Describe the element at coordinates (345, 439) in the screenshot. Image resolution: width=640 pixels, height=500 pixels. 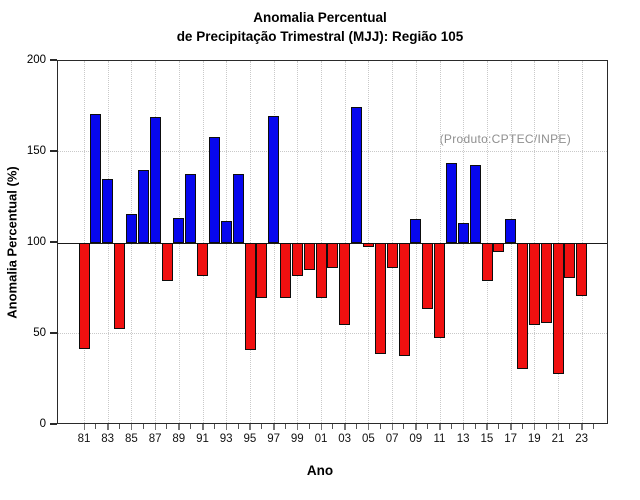
I see `x-tick-label: 03` at that location.